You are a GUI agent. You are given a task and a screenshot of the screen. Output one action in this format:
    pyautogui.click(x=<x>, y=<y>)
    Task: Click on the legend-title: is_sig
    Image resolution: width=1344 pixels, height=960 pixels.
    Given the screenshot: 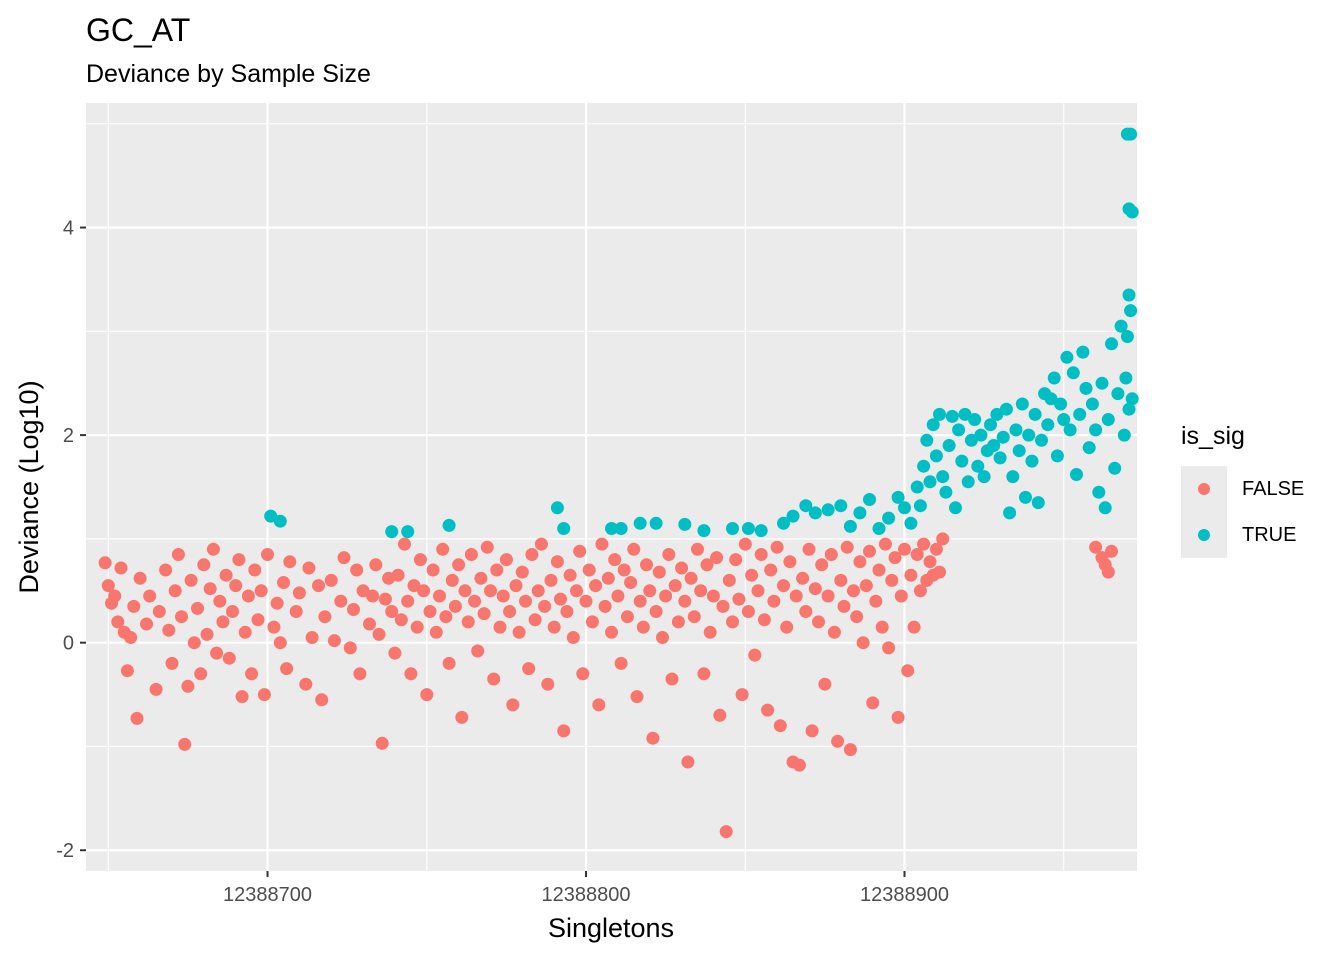 What is the action you would take?
    pyautogui.click(x=1213, y=436)
    